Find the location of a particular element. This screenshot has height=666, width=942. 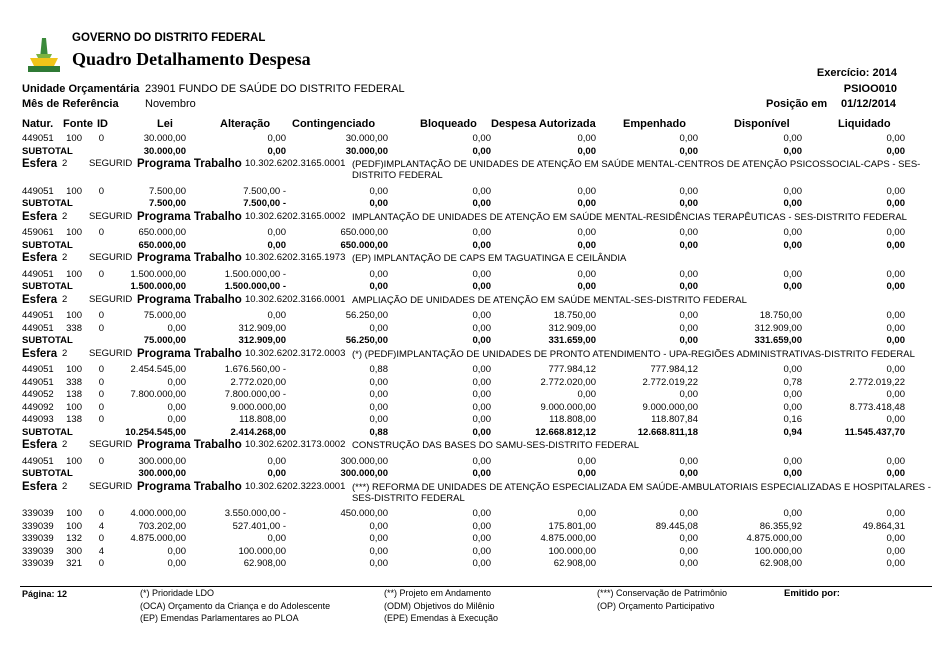

cell: 175.801,00 is located at coordinates (572, 526).